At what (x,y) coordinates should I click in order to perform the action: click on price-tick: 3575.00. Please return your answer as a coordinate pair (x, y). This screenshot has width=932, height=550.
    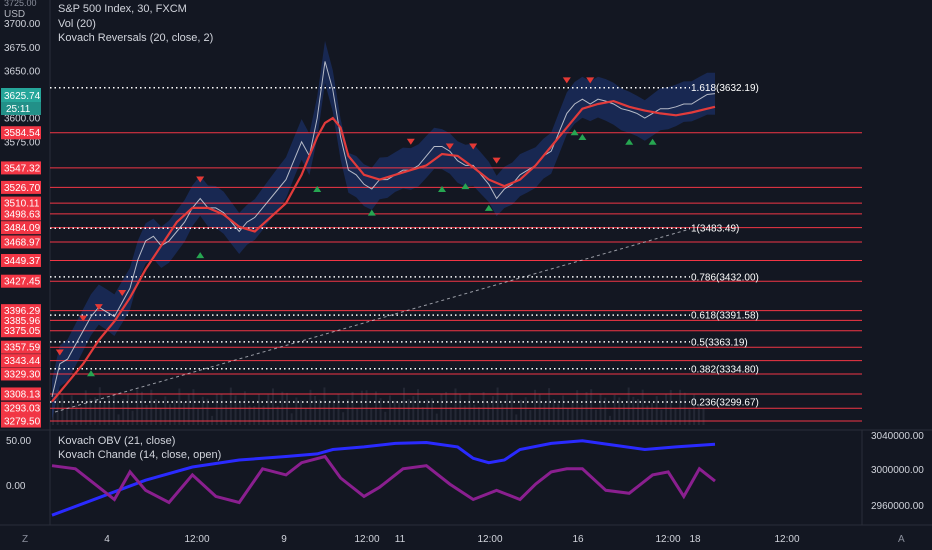
    Looking at the image, I should click on (22, 142).